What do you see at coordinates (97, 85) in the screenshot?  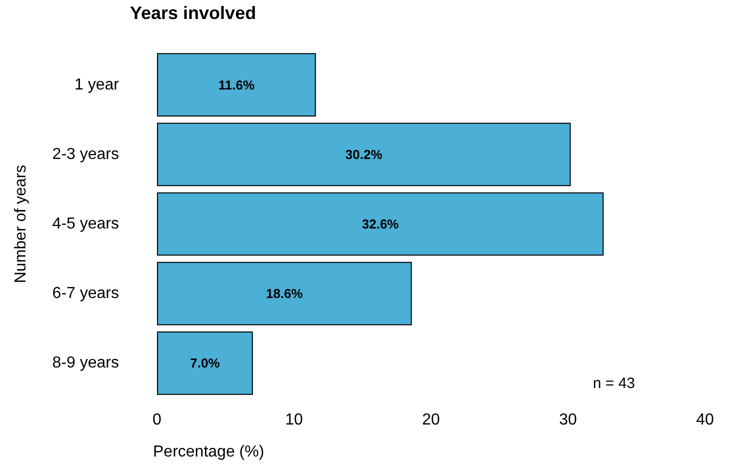 I see `y-tick-label: 1 year` at bounding box center [97, 85].